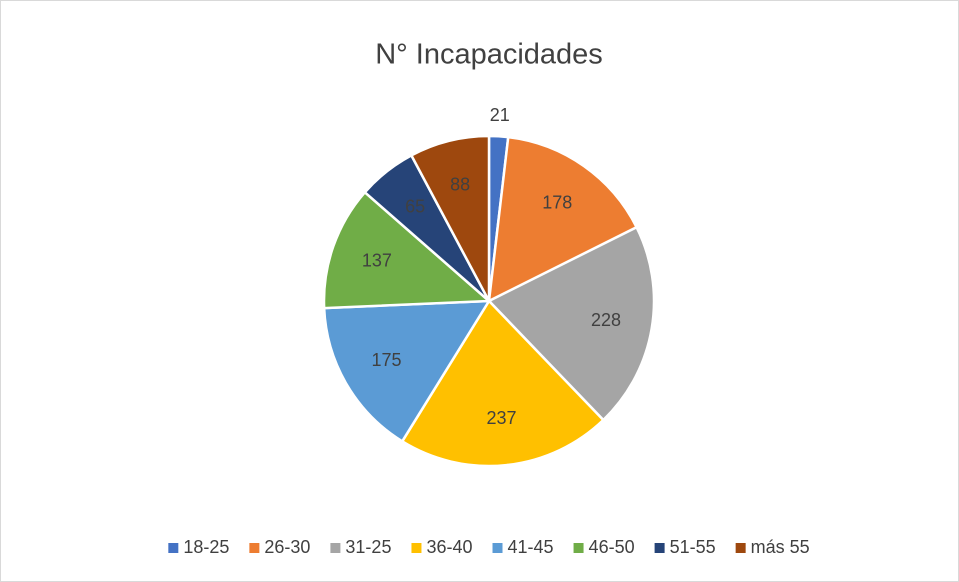 The height and width of the screenshot is (582, 959). What do you see at coordinates (780, 547) in the screenshot?
I see `legend-label: más 55` at bounding box center [780, 547].